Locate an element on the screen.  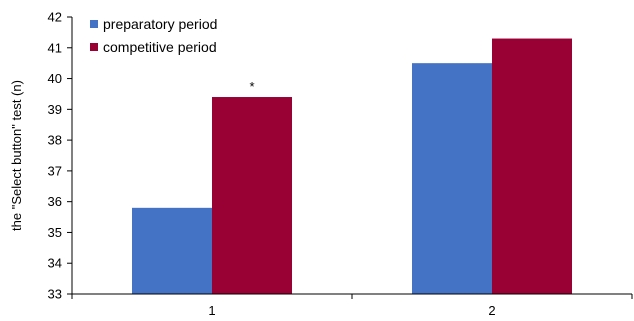
y-tick-label: 34 is located at coordinates (55, 263).